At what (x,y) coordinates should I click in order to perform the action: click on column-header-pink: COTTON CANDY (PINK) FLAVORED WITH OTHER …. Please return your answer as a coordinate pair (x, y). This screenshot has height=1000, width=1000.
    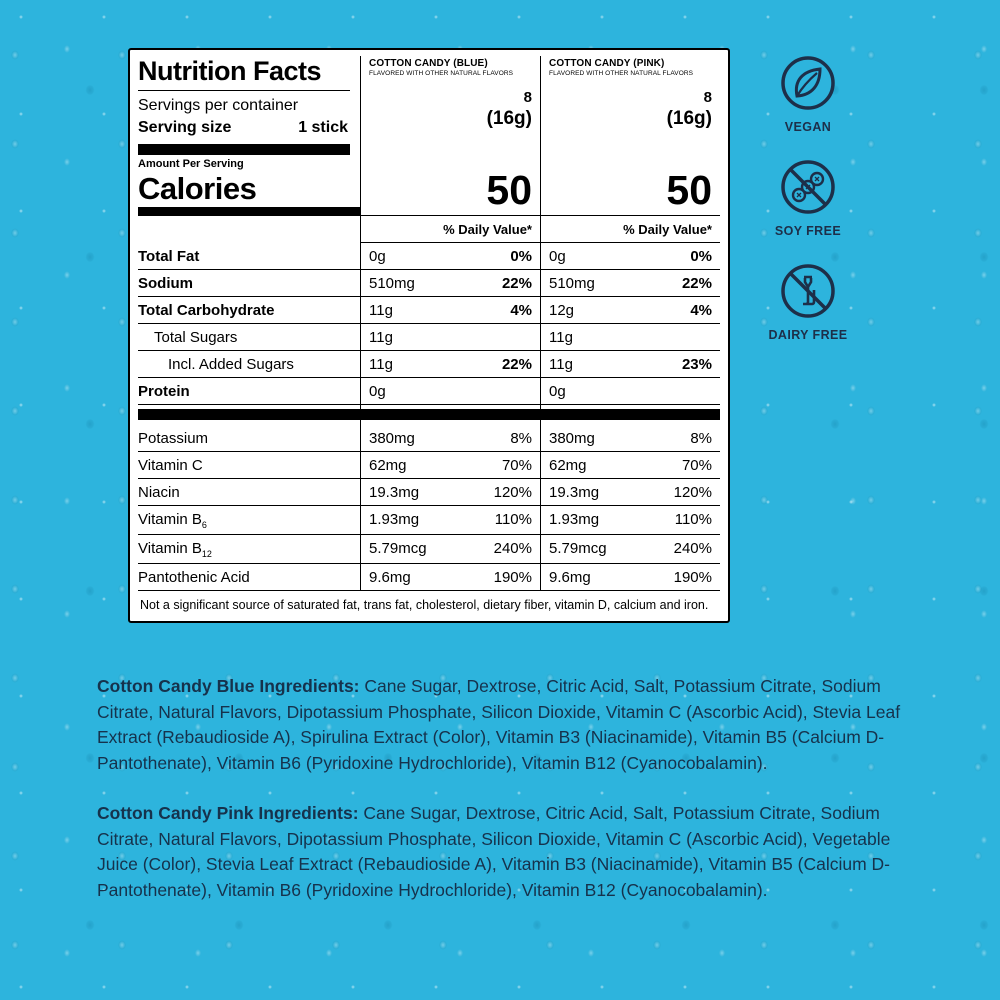
    Looking at the image, I should click on (630, 105).